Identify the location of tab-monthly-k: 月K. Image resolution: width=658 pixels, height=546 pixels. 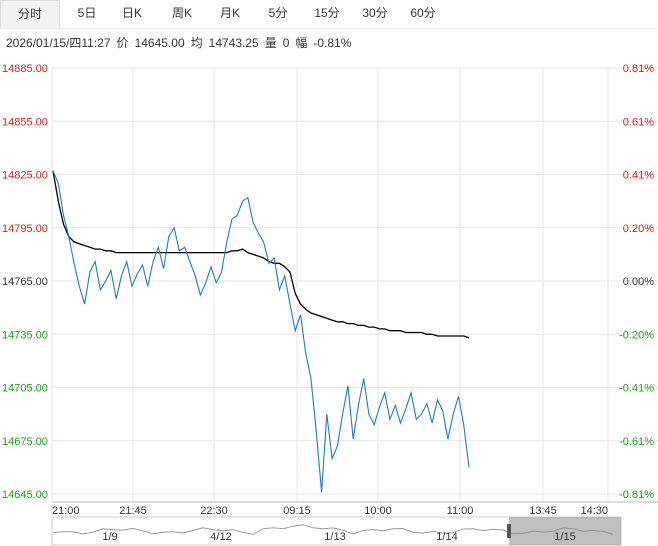
(229, 13).